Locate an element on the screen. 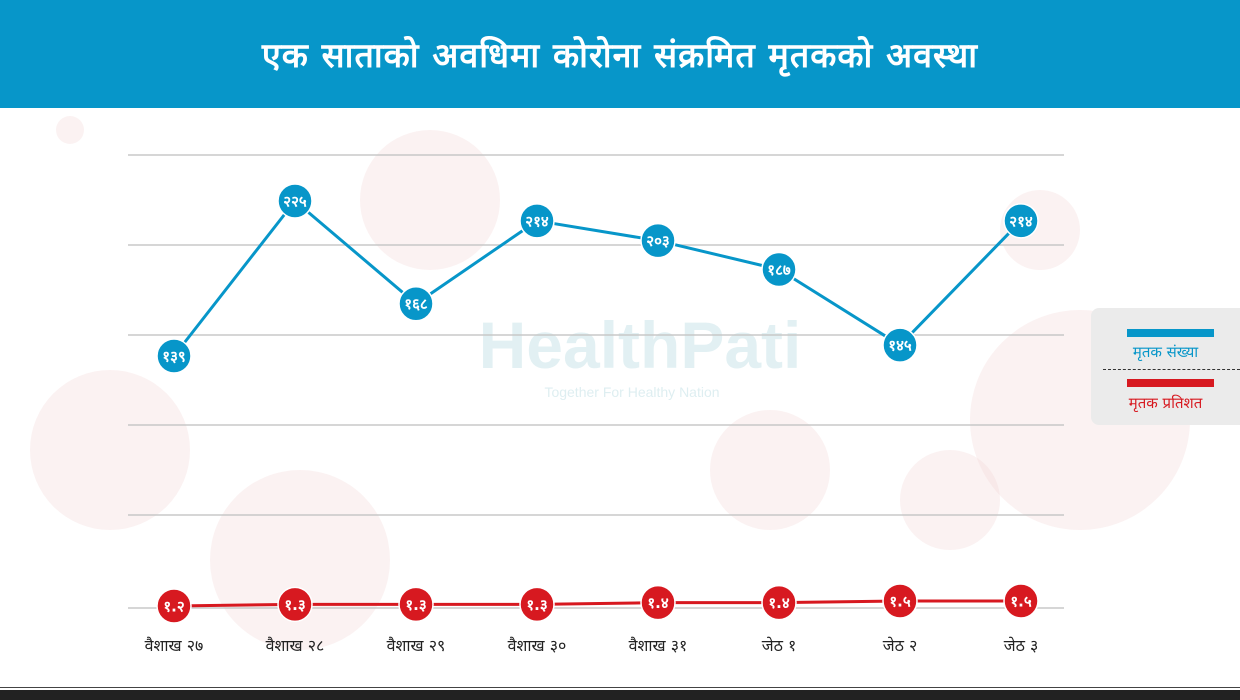 The height and width of the screenshot is (700, 1240). data-label-0-5: १८७ is located at coordinates (779, 270).